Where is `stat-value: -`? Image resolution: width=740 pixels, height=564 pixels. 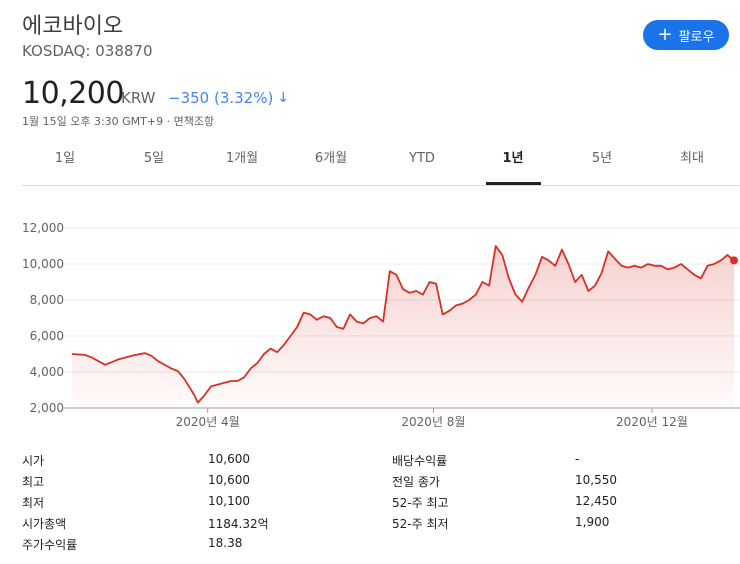 stat-value: - is located at coordinates (577, 459).